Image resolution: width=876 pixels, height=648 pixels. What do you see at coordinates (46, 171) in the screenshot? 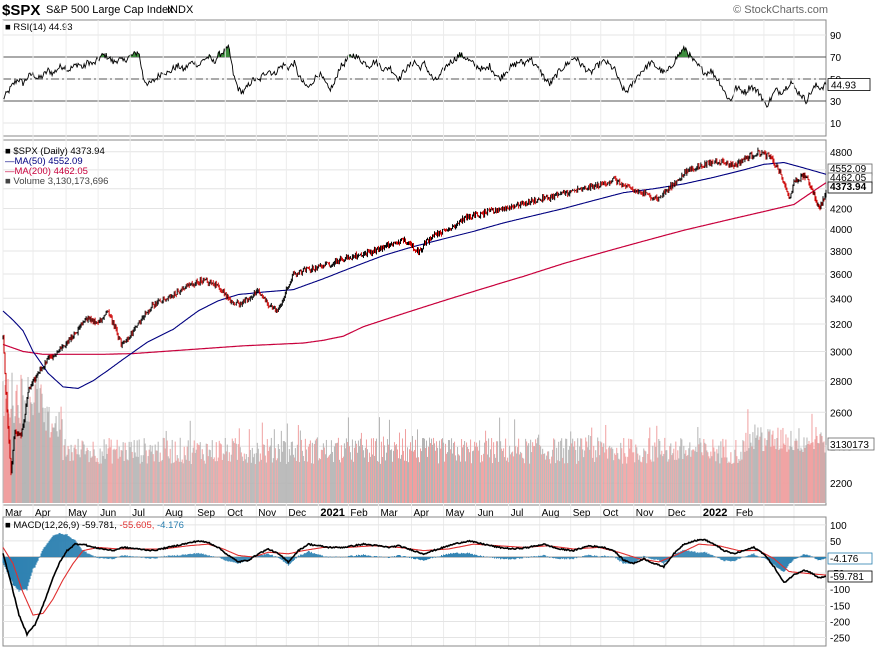
I see `ma200-legend: —MA(200) 4462.05` at bounding box center [46, 171].